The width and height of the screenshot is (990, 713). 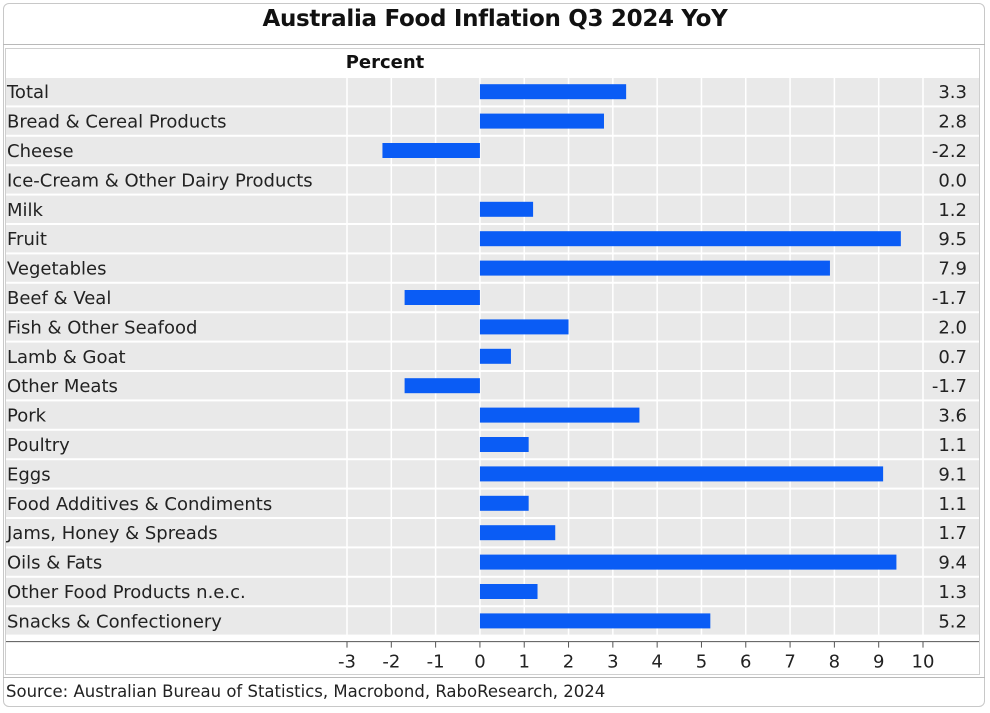 What do you see at coordinates (62, 386) in the screenshot?
I see `category-label: Other Meats` at bounding box center [62, 386].